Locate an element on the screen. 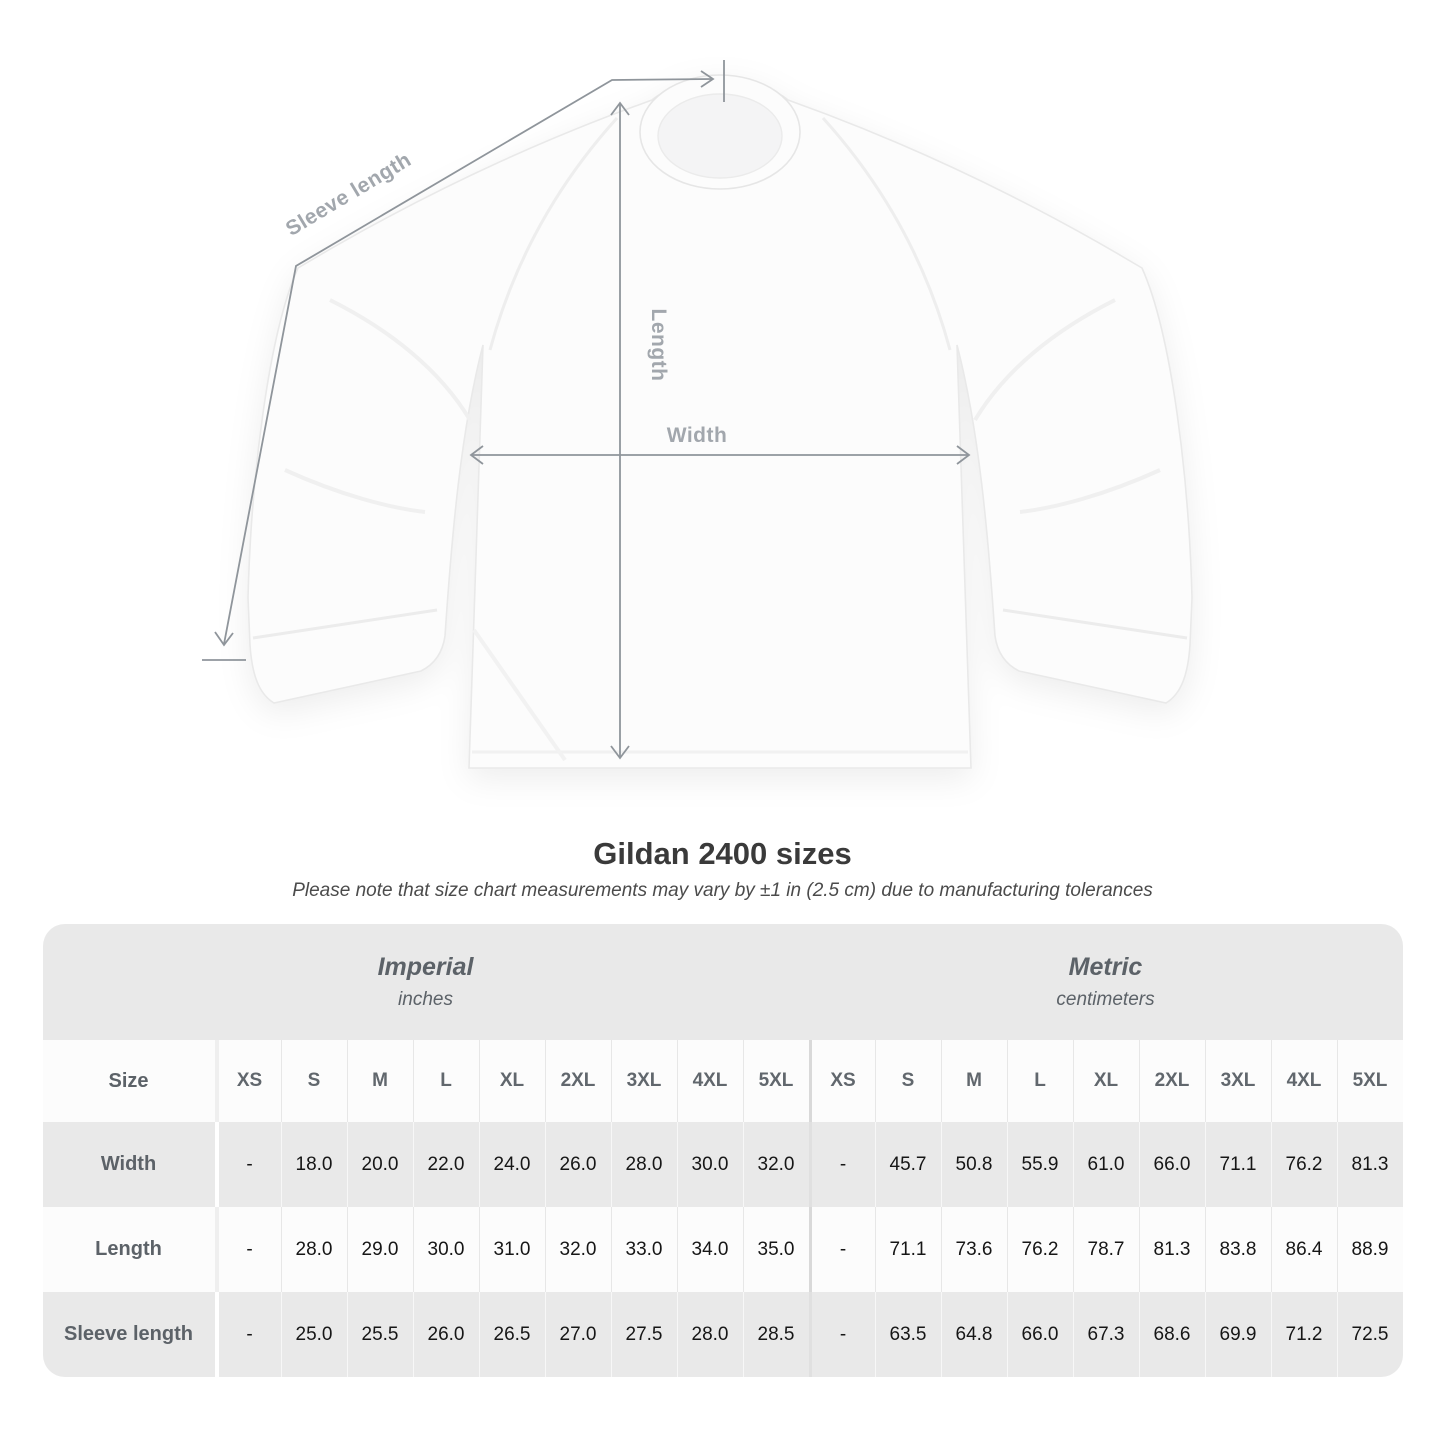 The height and width of the screenshot is (1445, 1445). width-xl-in: 24.0 is located at coordinates (511, 1164).